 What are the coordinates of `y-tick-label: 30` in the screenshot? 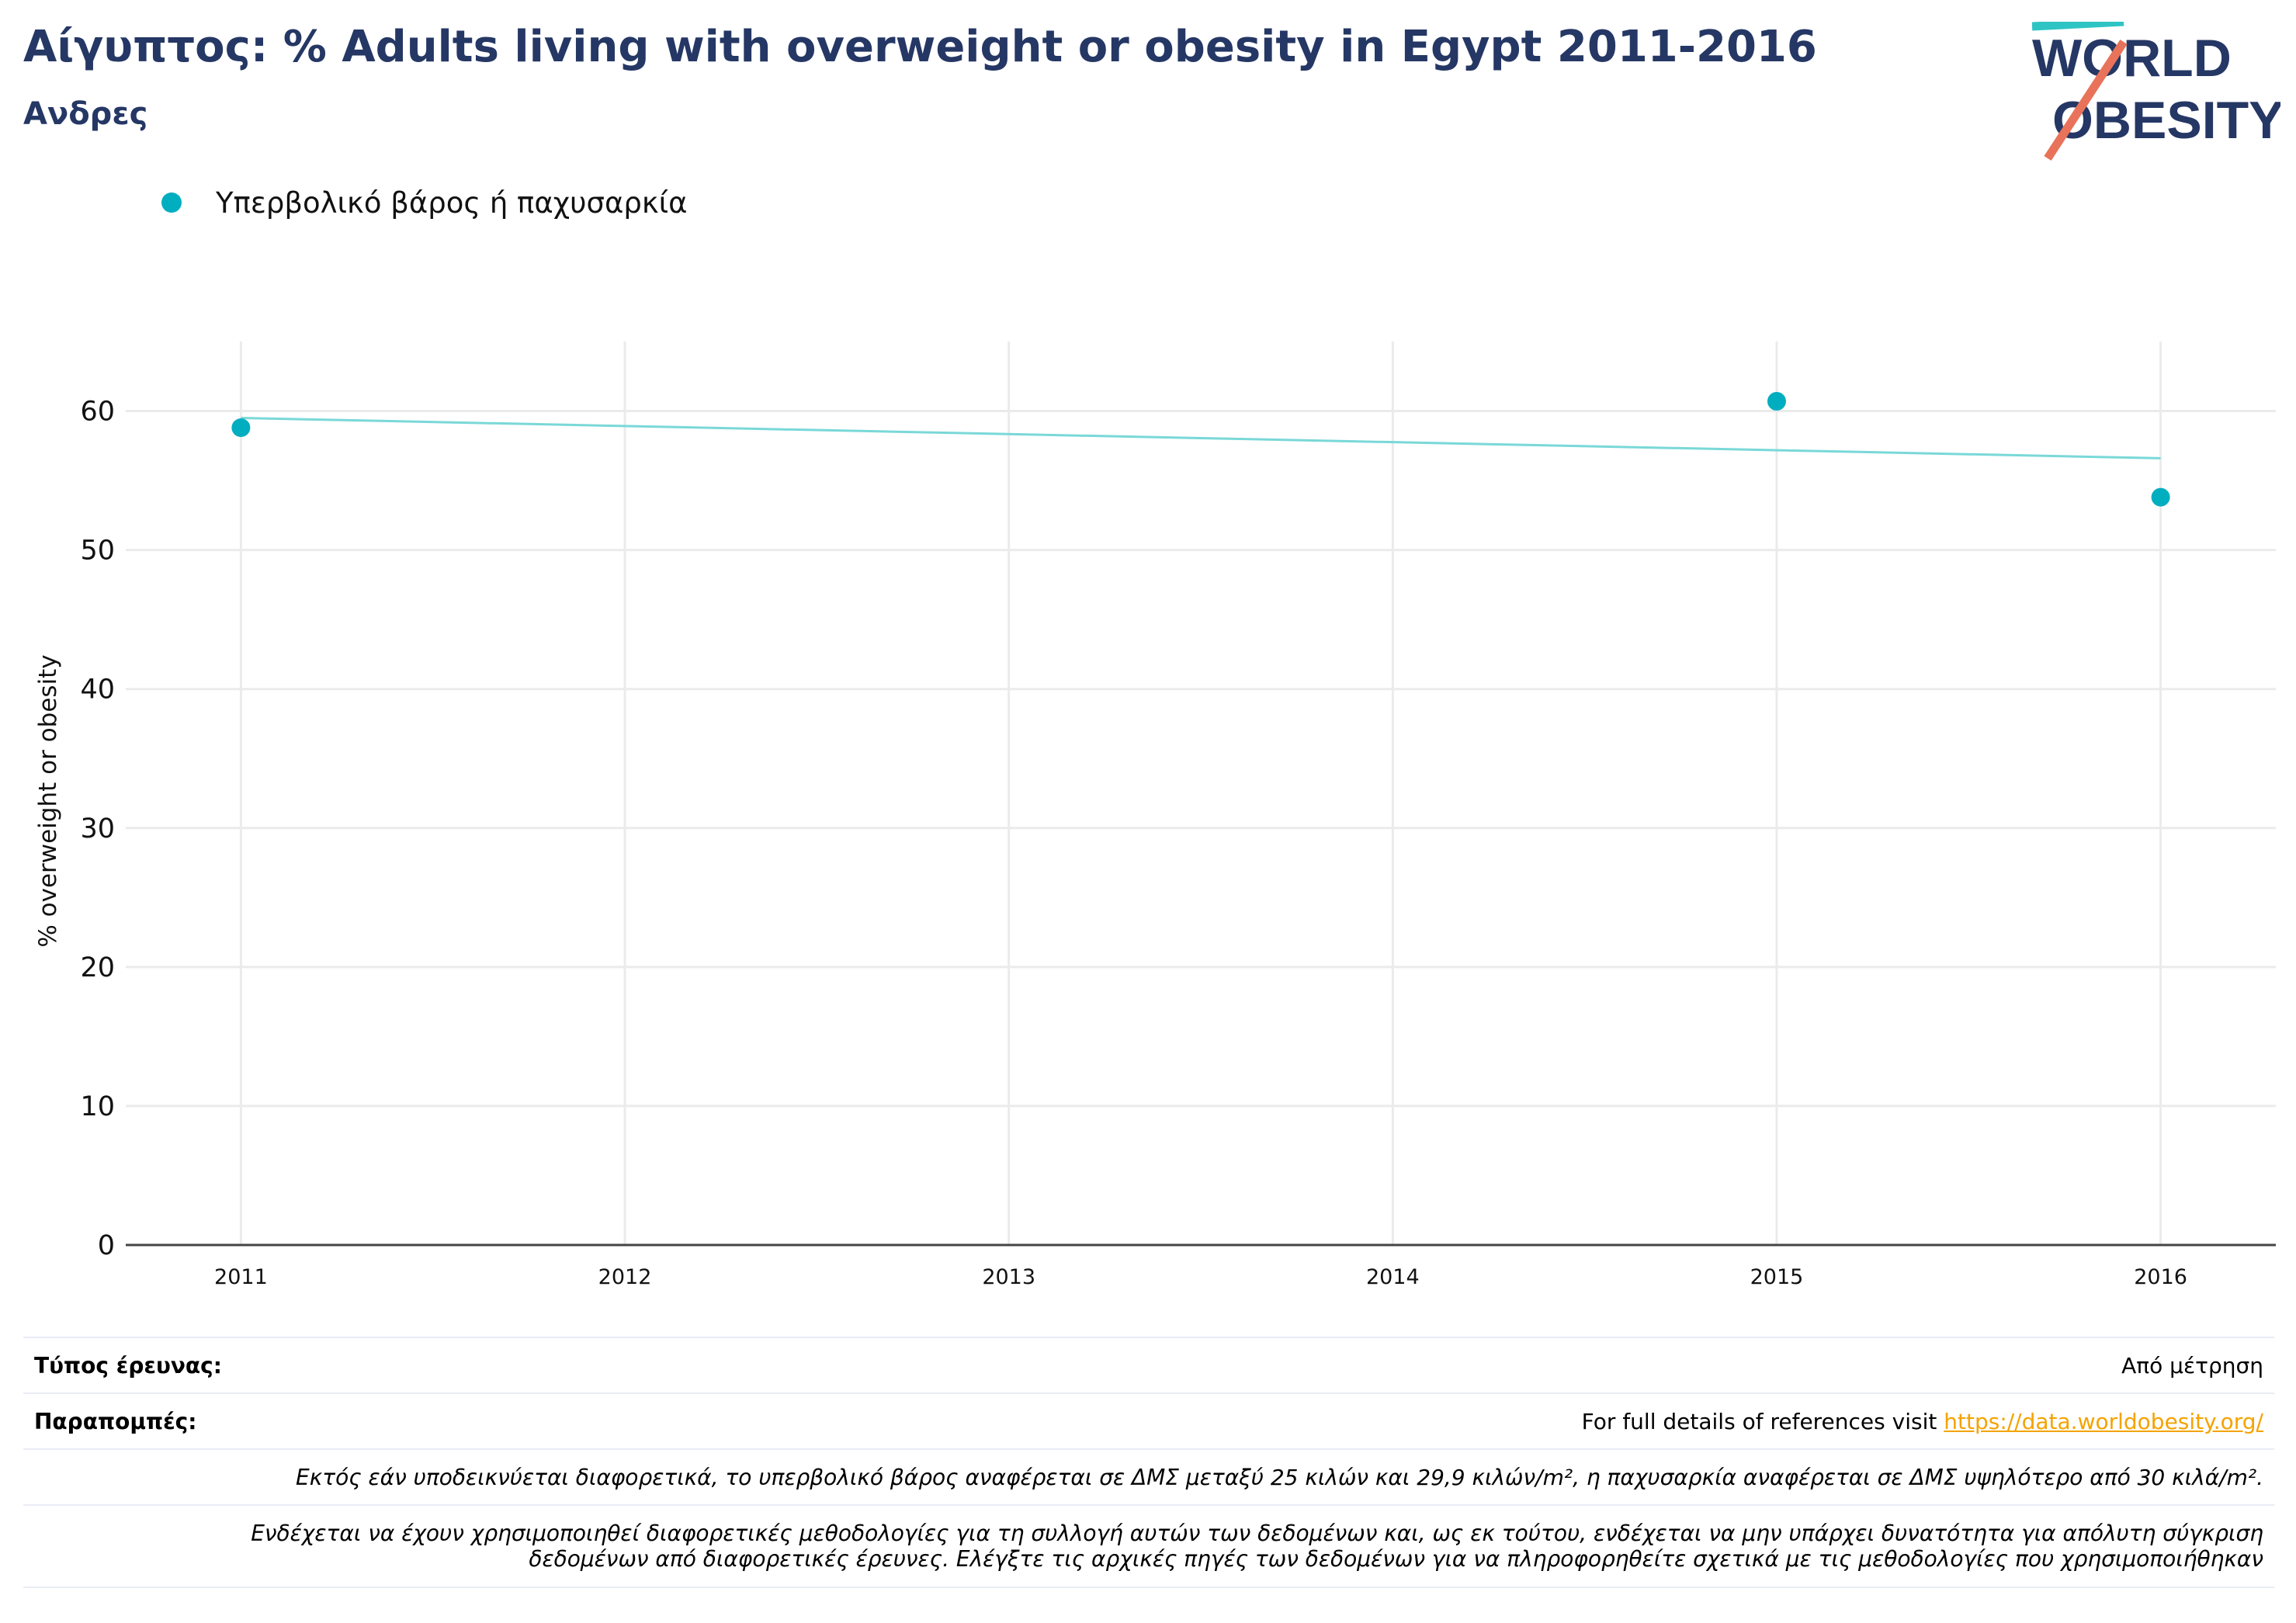 It's located at (97, 828).